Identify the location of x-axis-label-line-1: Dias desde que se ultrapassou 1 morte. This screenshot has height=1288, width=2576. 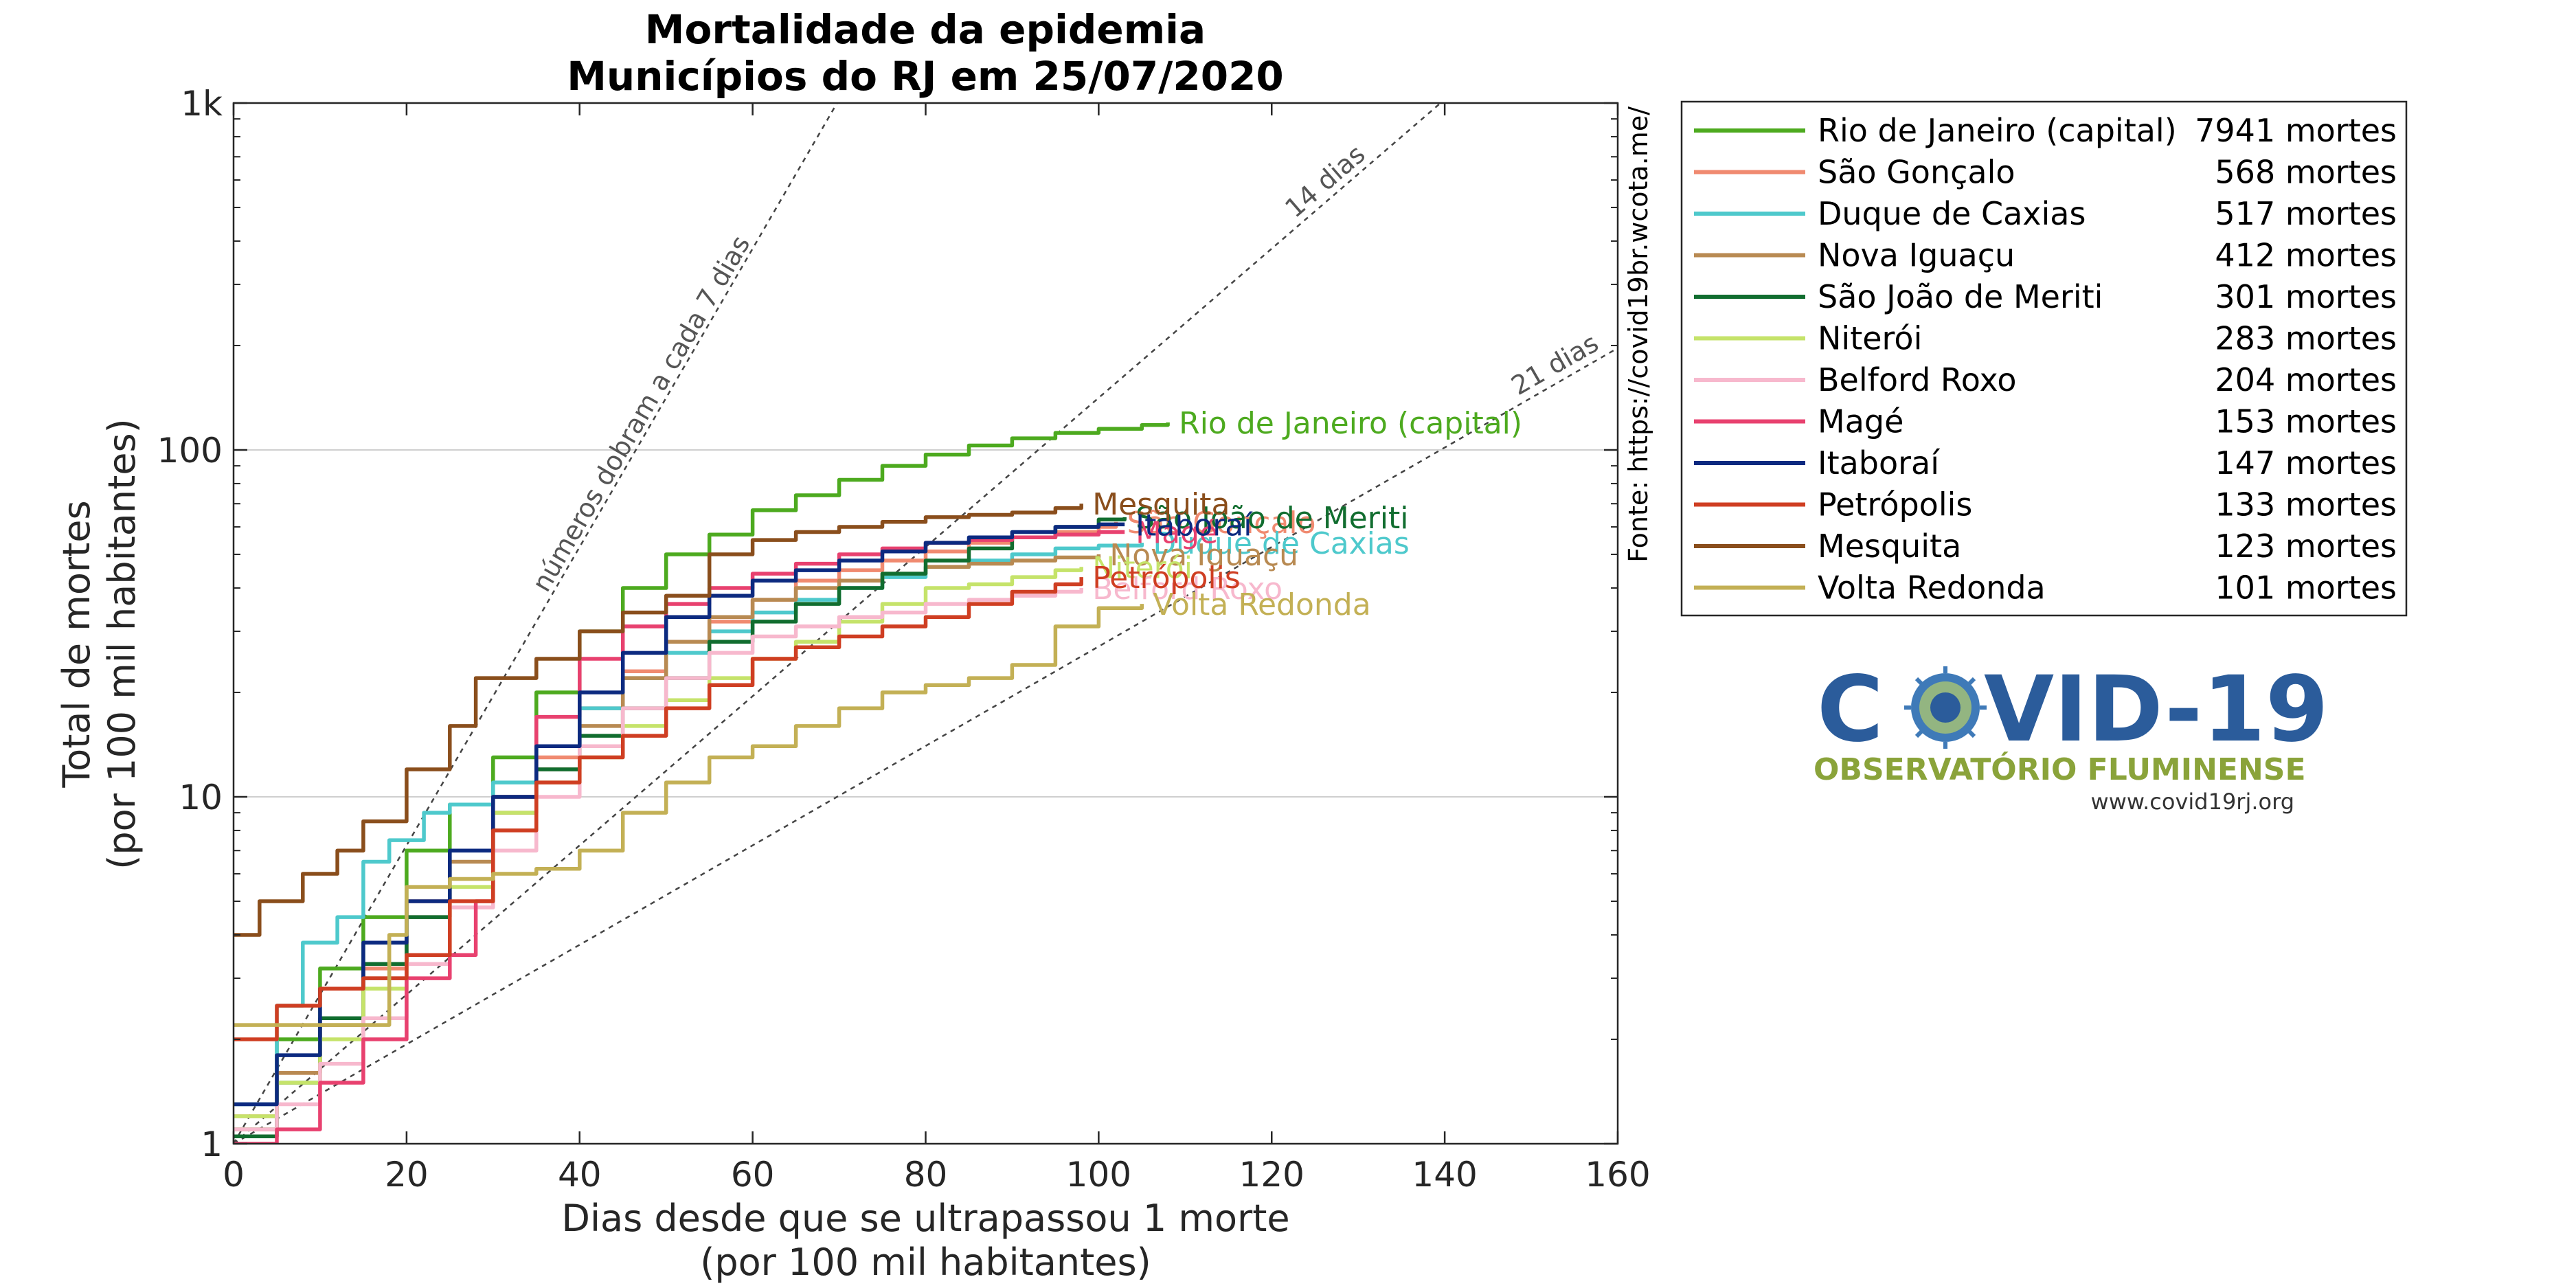
(925, 1218).